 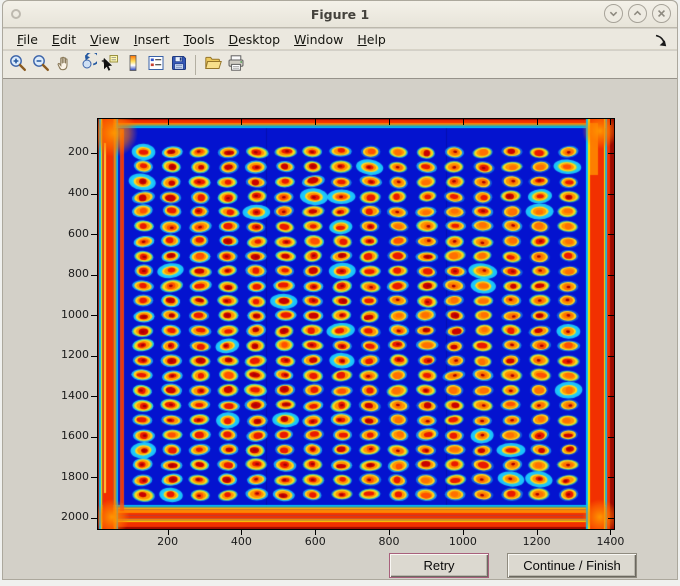 I want to click on menu-item-insert: Insert, so click(x=152, y=39).